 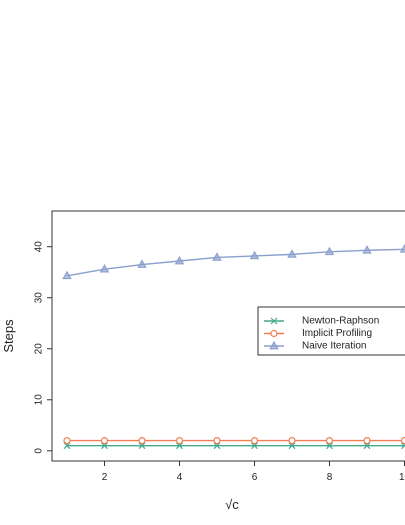 I want to click on x-tick-label: 6, so click(x=255, y=477).